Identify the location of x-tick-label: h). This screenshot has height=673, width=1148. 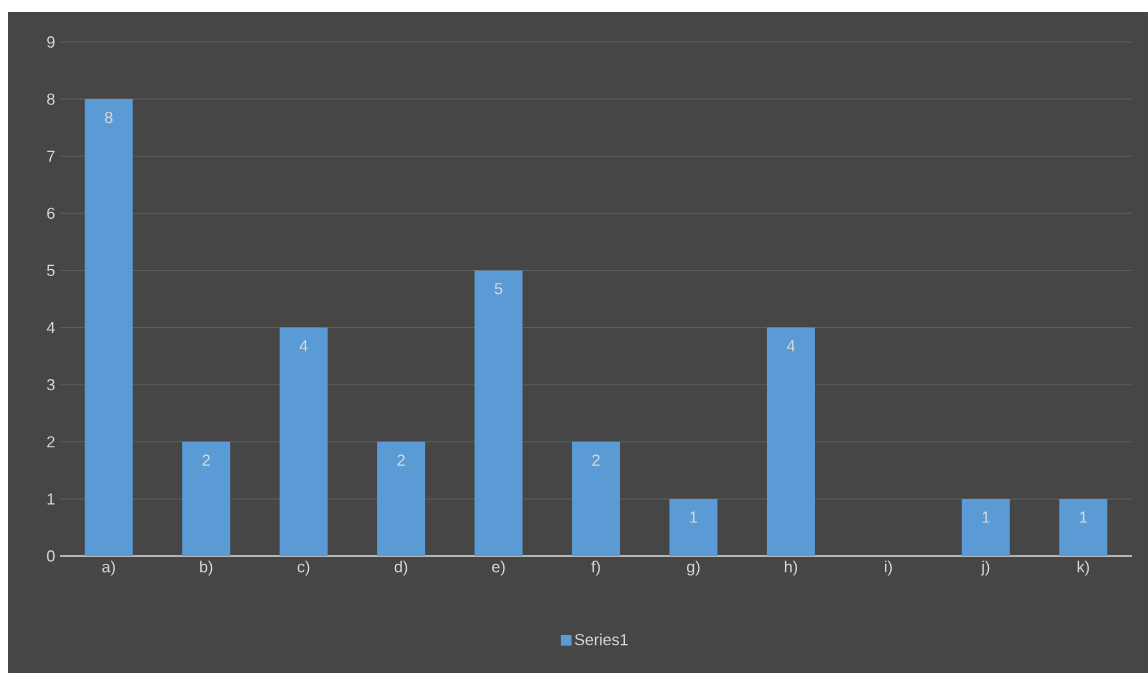
(791, 568).